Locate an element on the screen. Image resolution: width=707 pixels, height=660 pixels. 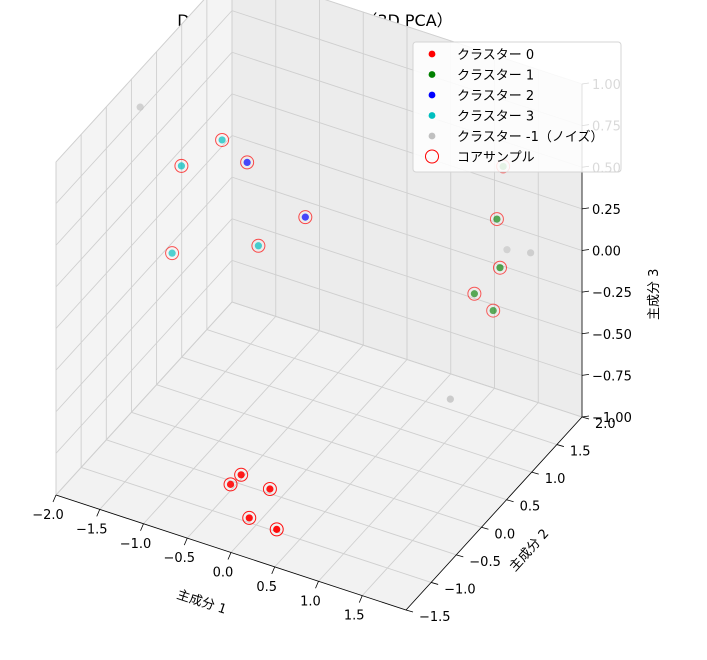
y-tick-label: 0.5 is located at coordinates (530, 507).